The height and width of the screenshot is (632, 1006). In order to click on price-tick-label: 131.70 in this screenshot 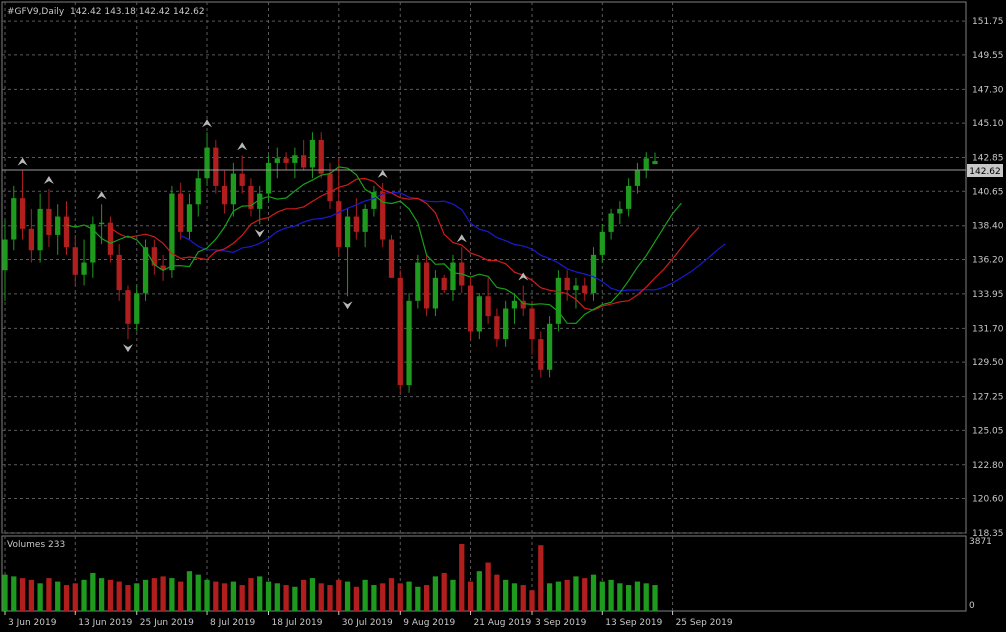, I will do `click(988, 329)`.